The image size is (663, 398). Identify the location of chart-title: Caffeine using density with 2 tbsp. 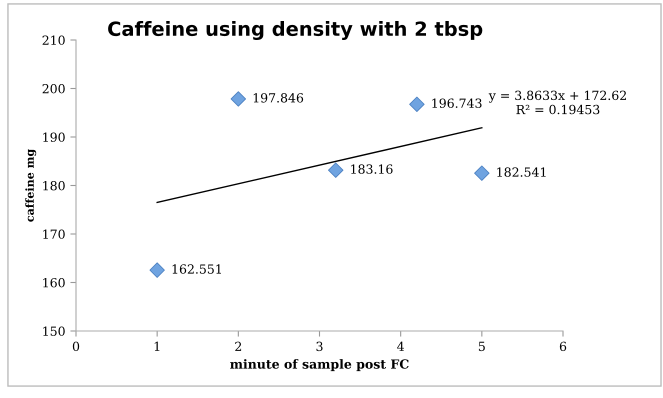
(295, 30).